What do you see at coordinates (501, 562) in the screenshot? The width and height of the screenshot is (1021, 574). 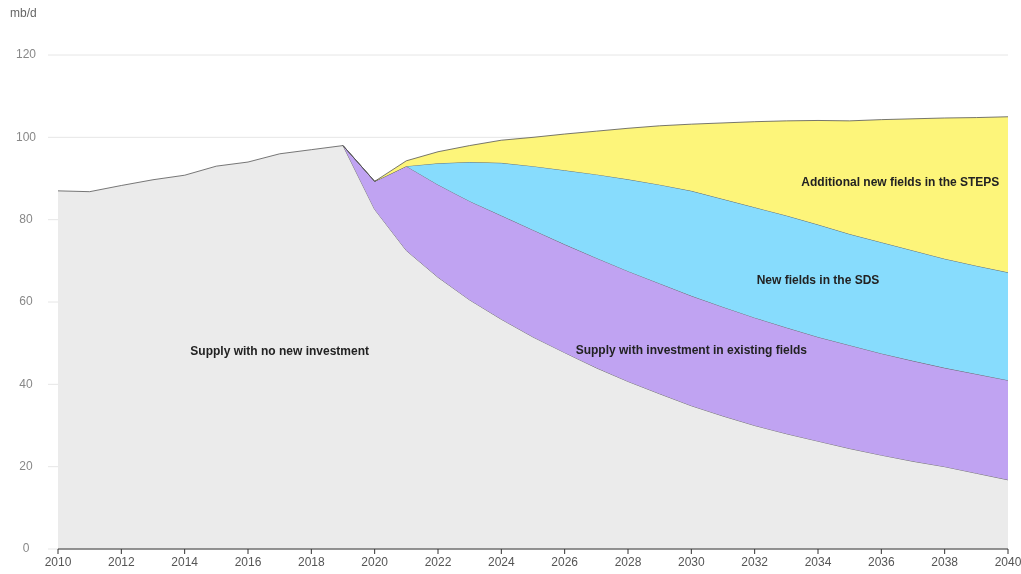 I see `x-tick-label: 2024` at bounding box center [501, 562].